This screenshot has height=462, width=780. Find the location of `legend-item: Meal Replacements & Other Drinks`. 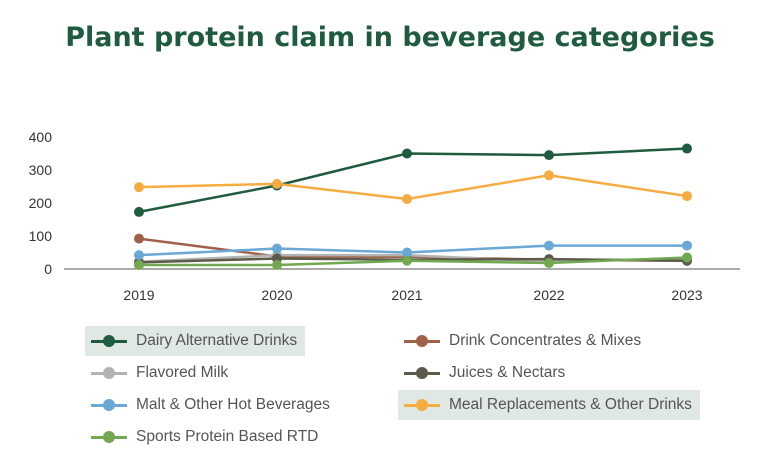

legend-item: Meal Replacements & Other Drinks is located at coordinates (549, 405).